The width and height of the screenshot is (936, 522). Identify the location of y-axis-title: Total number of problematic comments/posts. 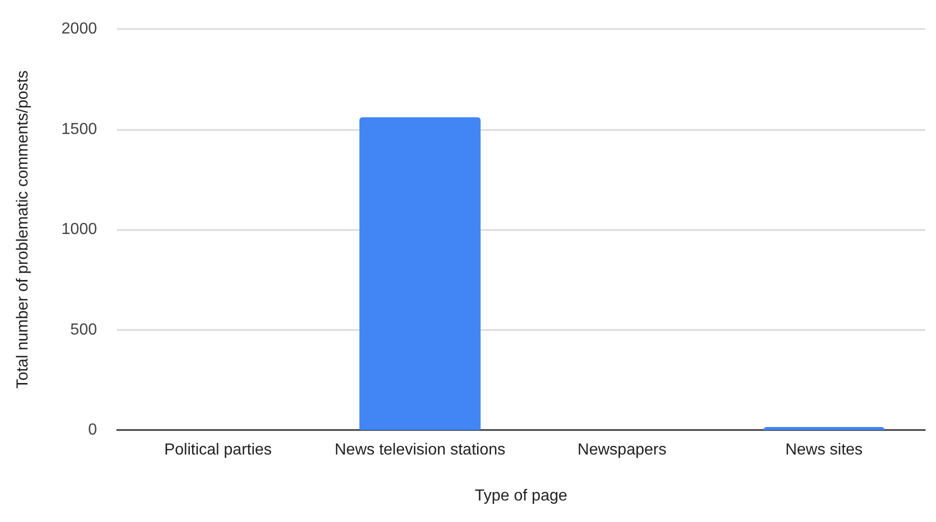
(23, 229).